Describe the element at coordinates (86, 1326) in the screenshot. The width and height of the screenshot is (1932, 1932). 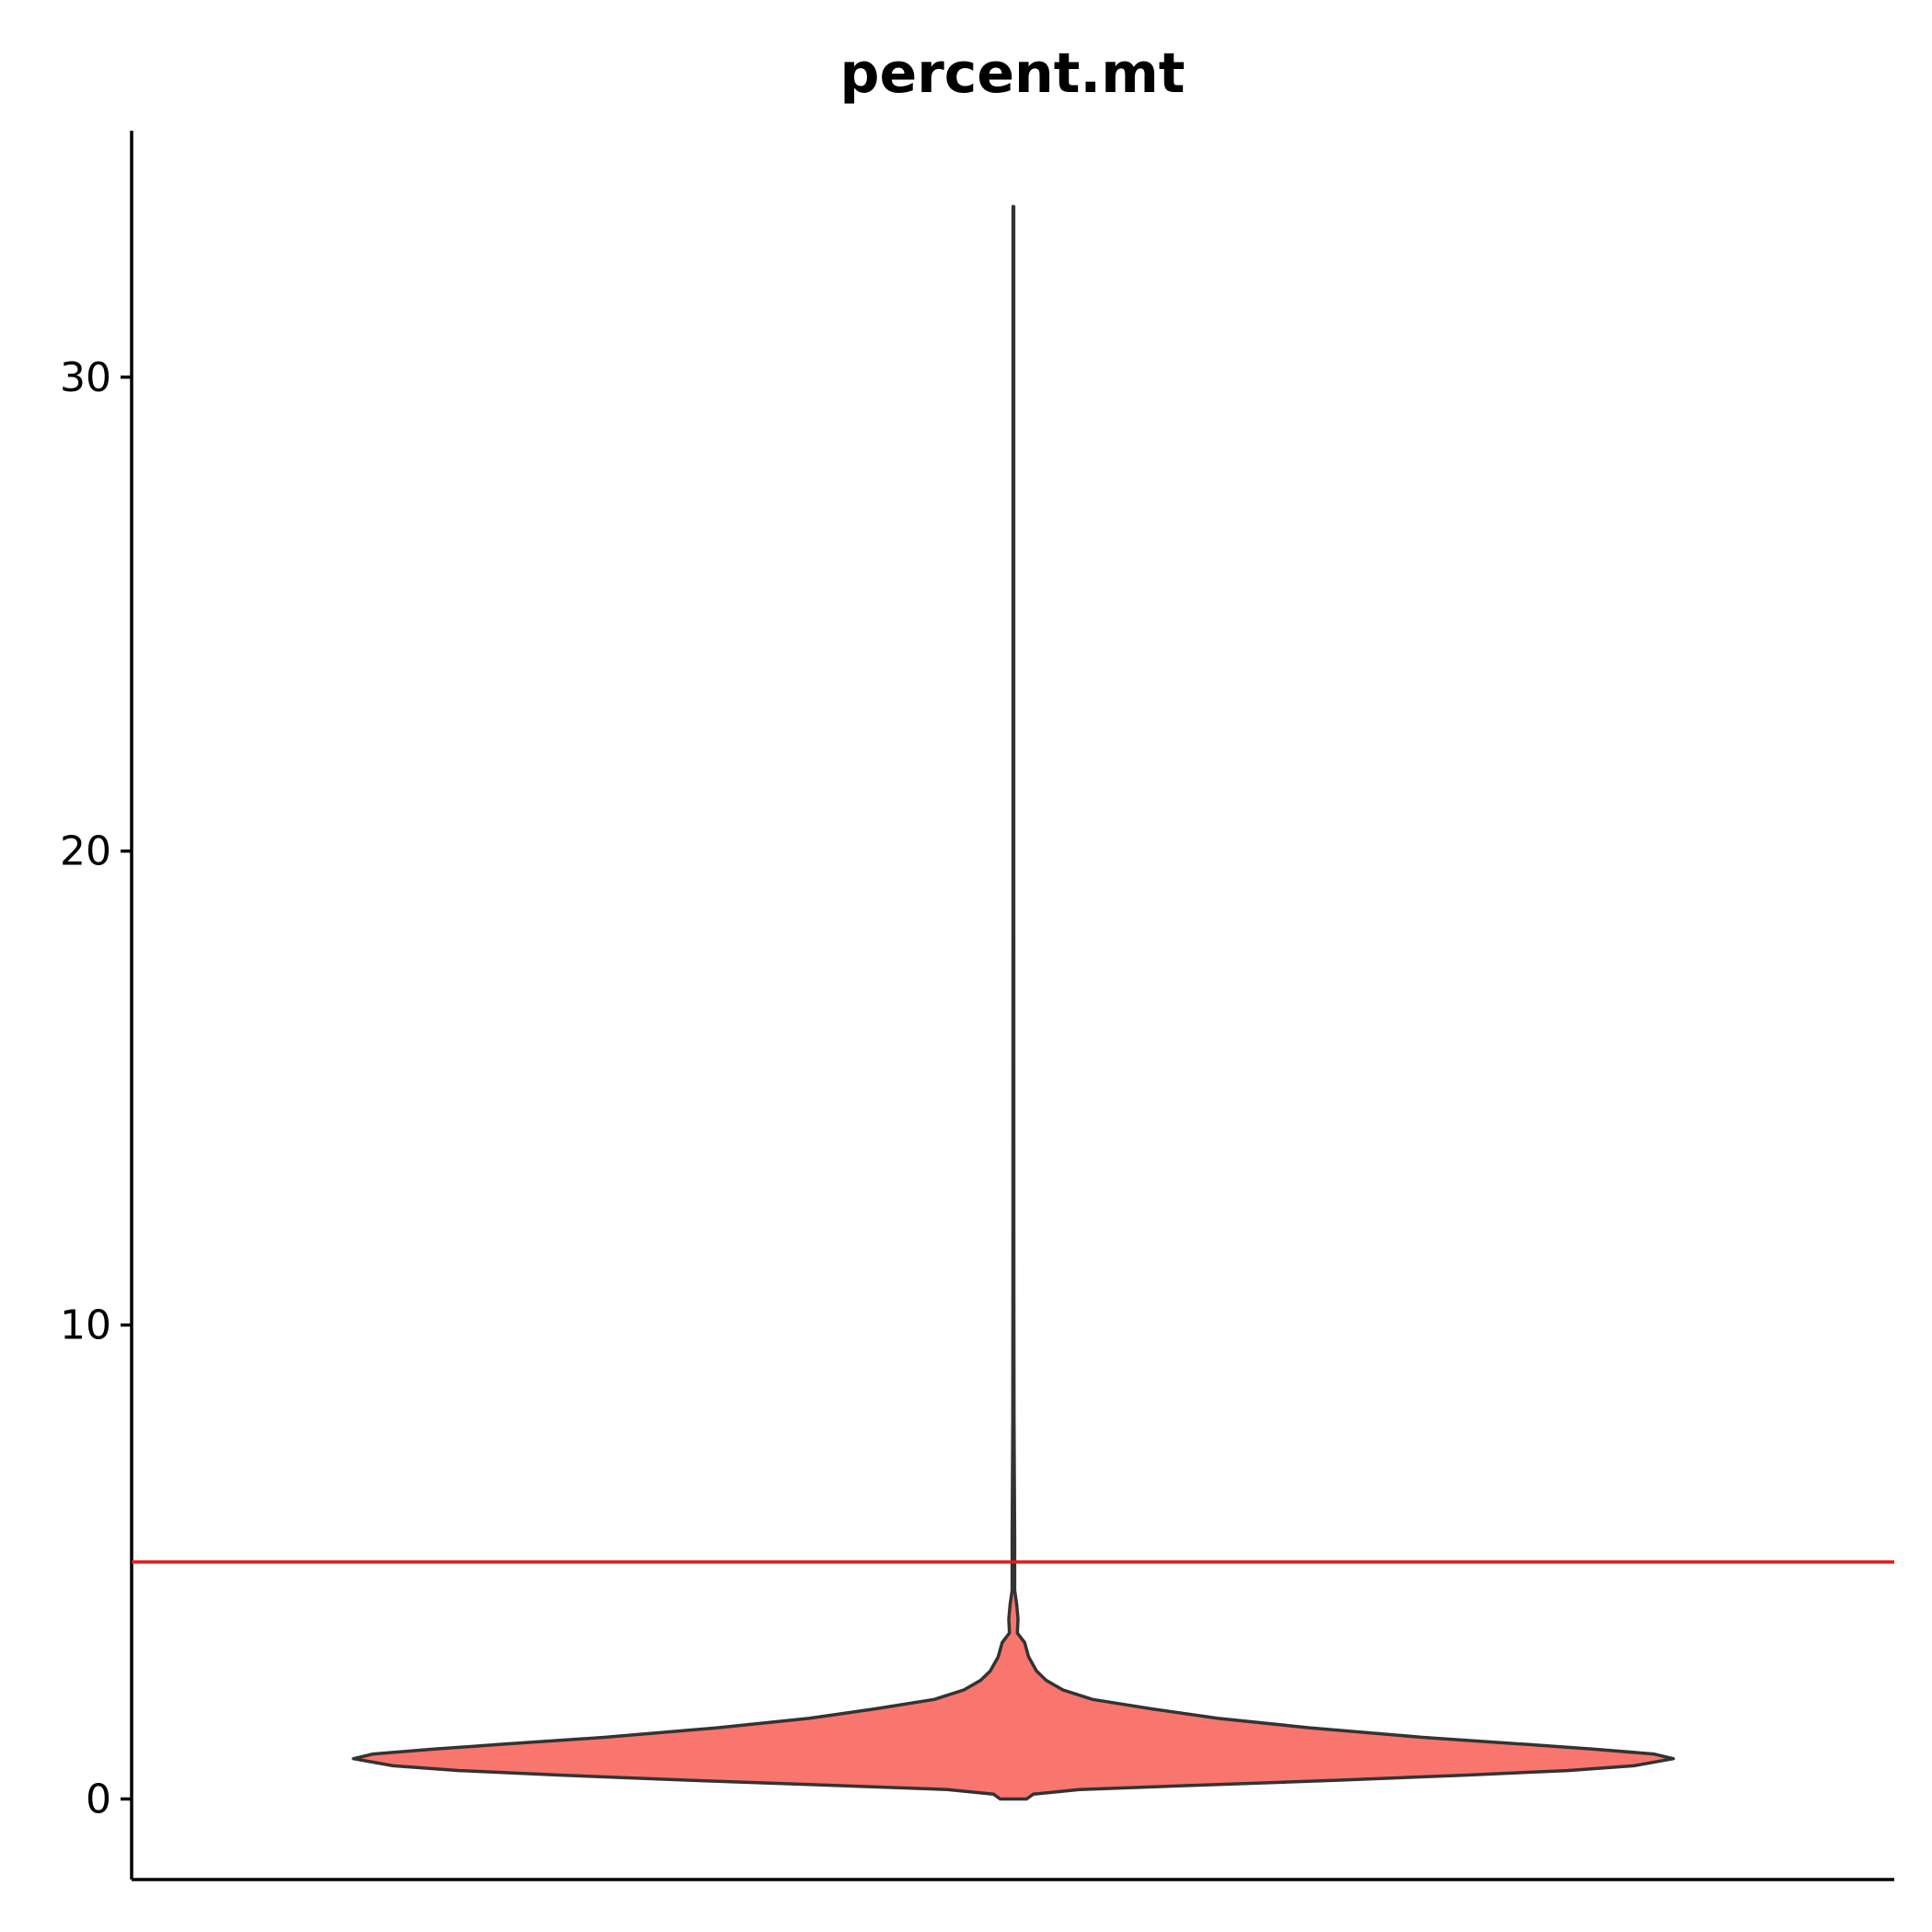
I see `y-tick-label-10: 10` at that location.